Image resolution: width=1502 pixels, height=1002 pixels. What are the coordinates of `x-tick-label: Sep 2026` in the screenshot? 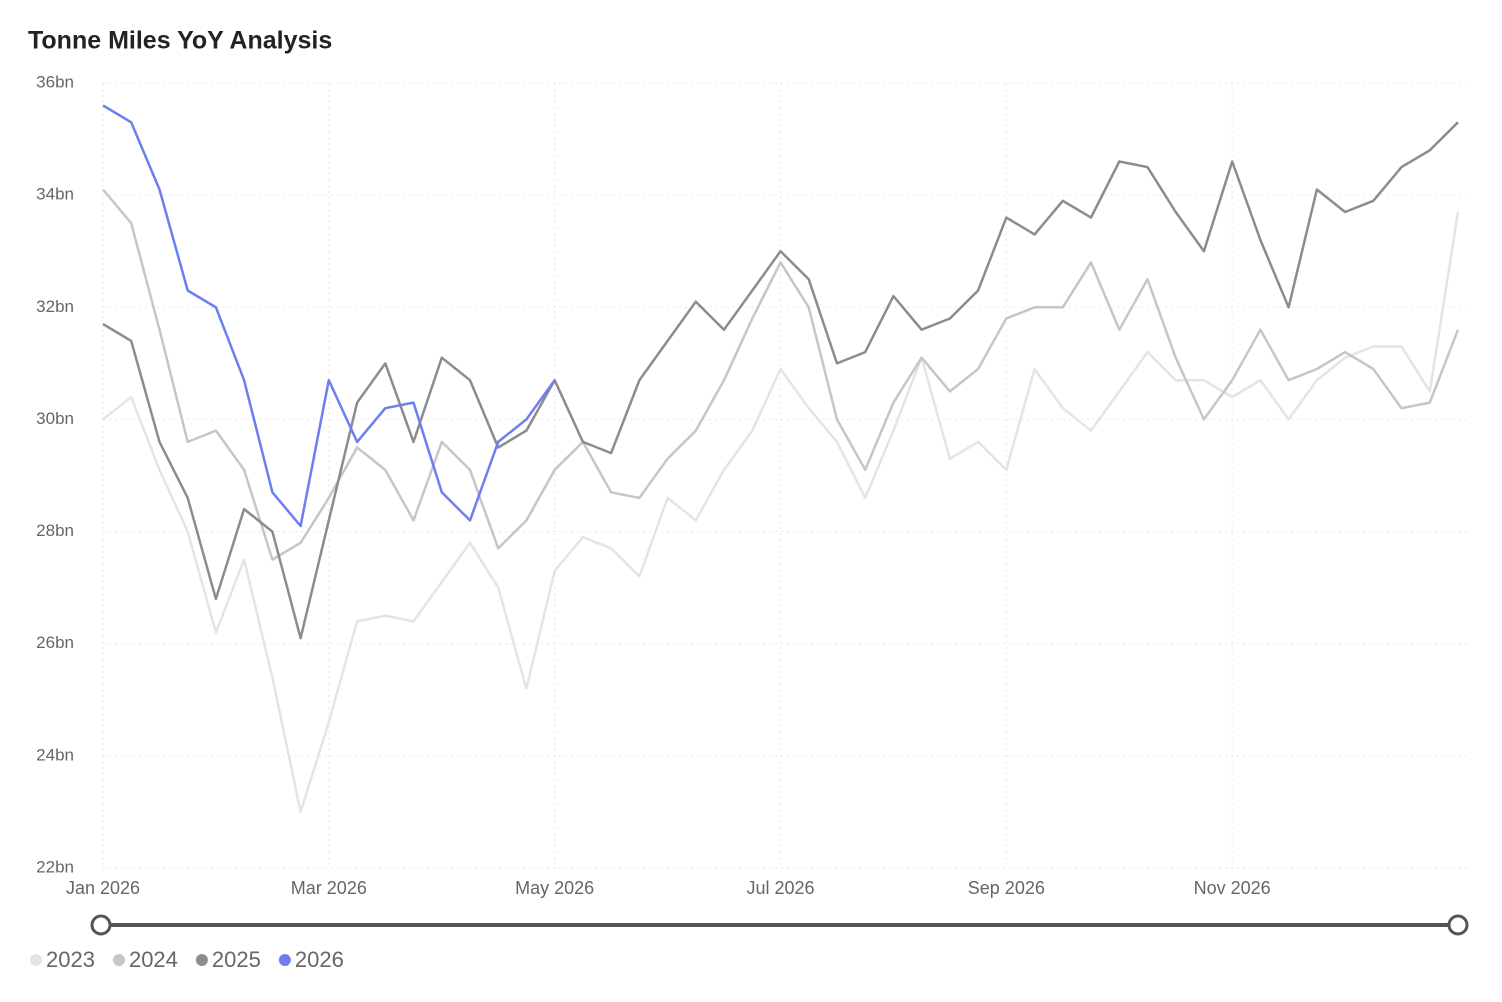 It's located at (1006, 888).